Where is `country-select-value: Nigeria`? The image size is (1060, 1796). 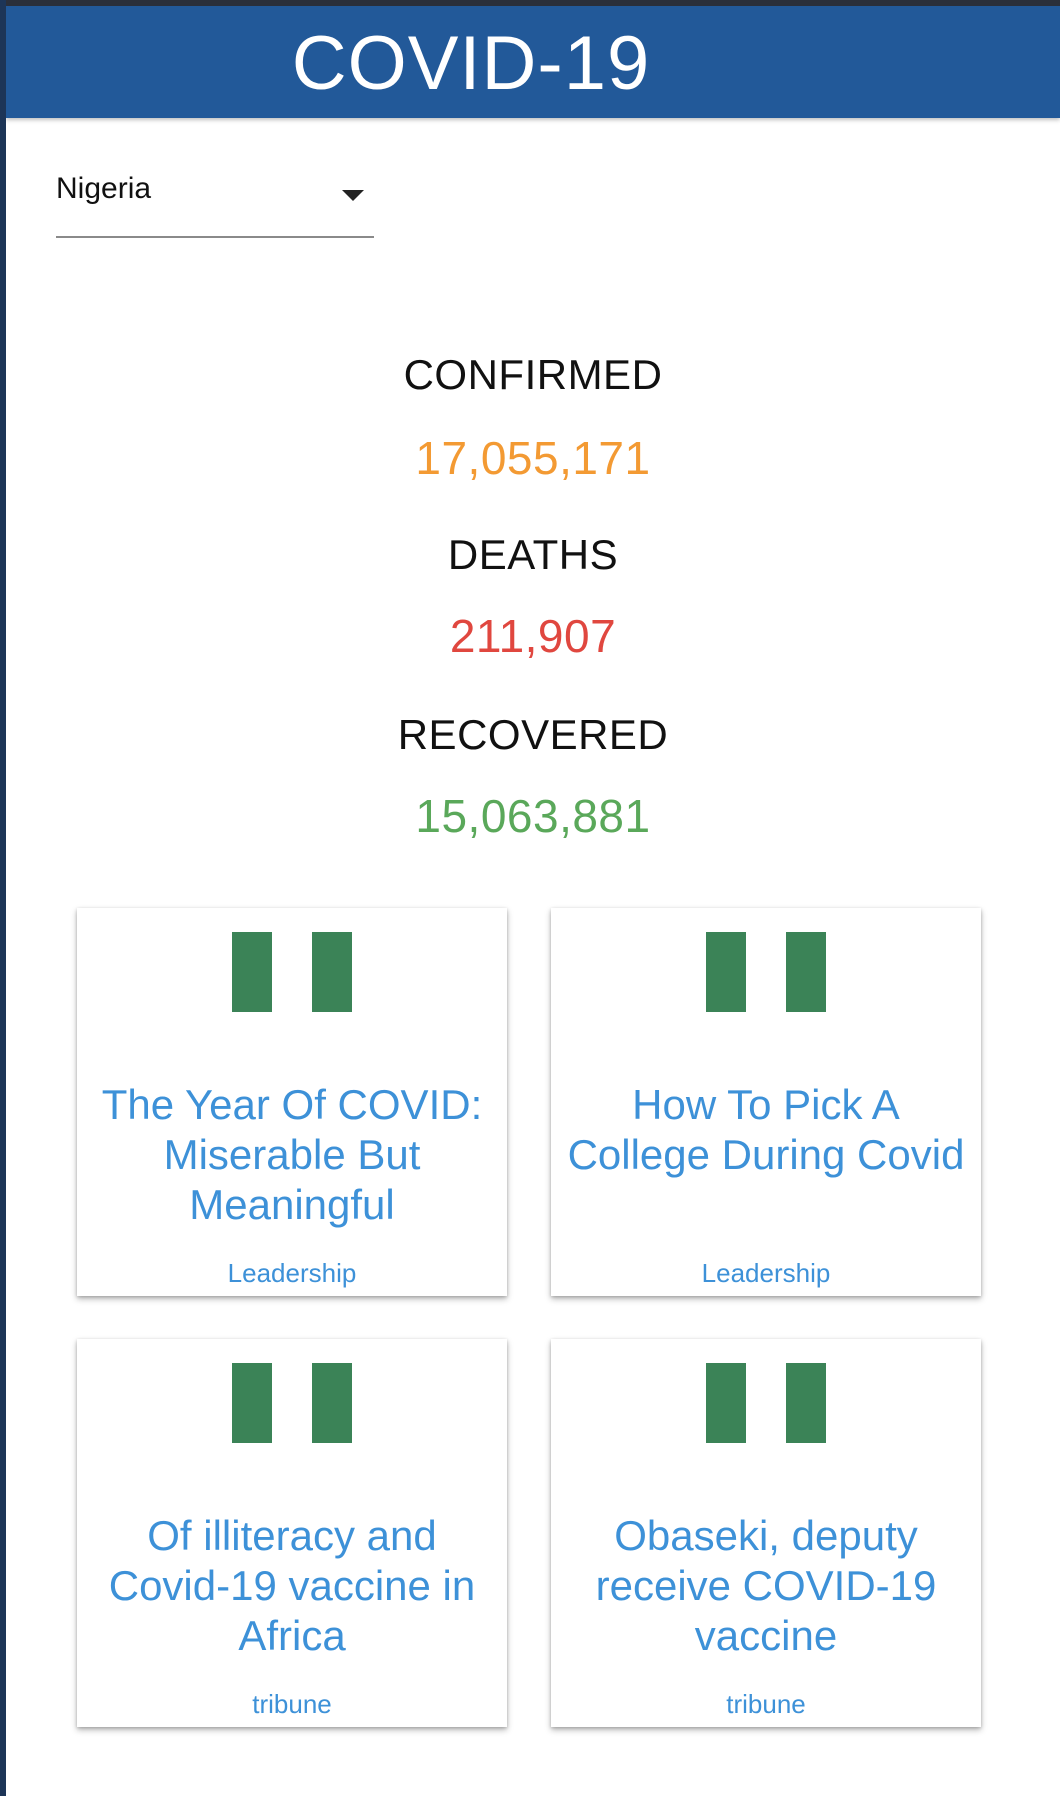
country-select-value: Nigeria is located at coordinates (104, 188).